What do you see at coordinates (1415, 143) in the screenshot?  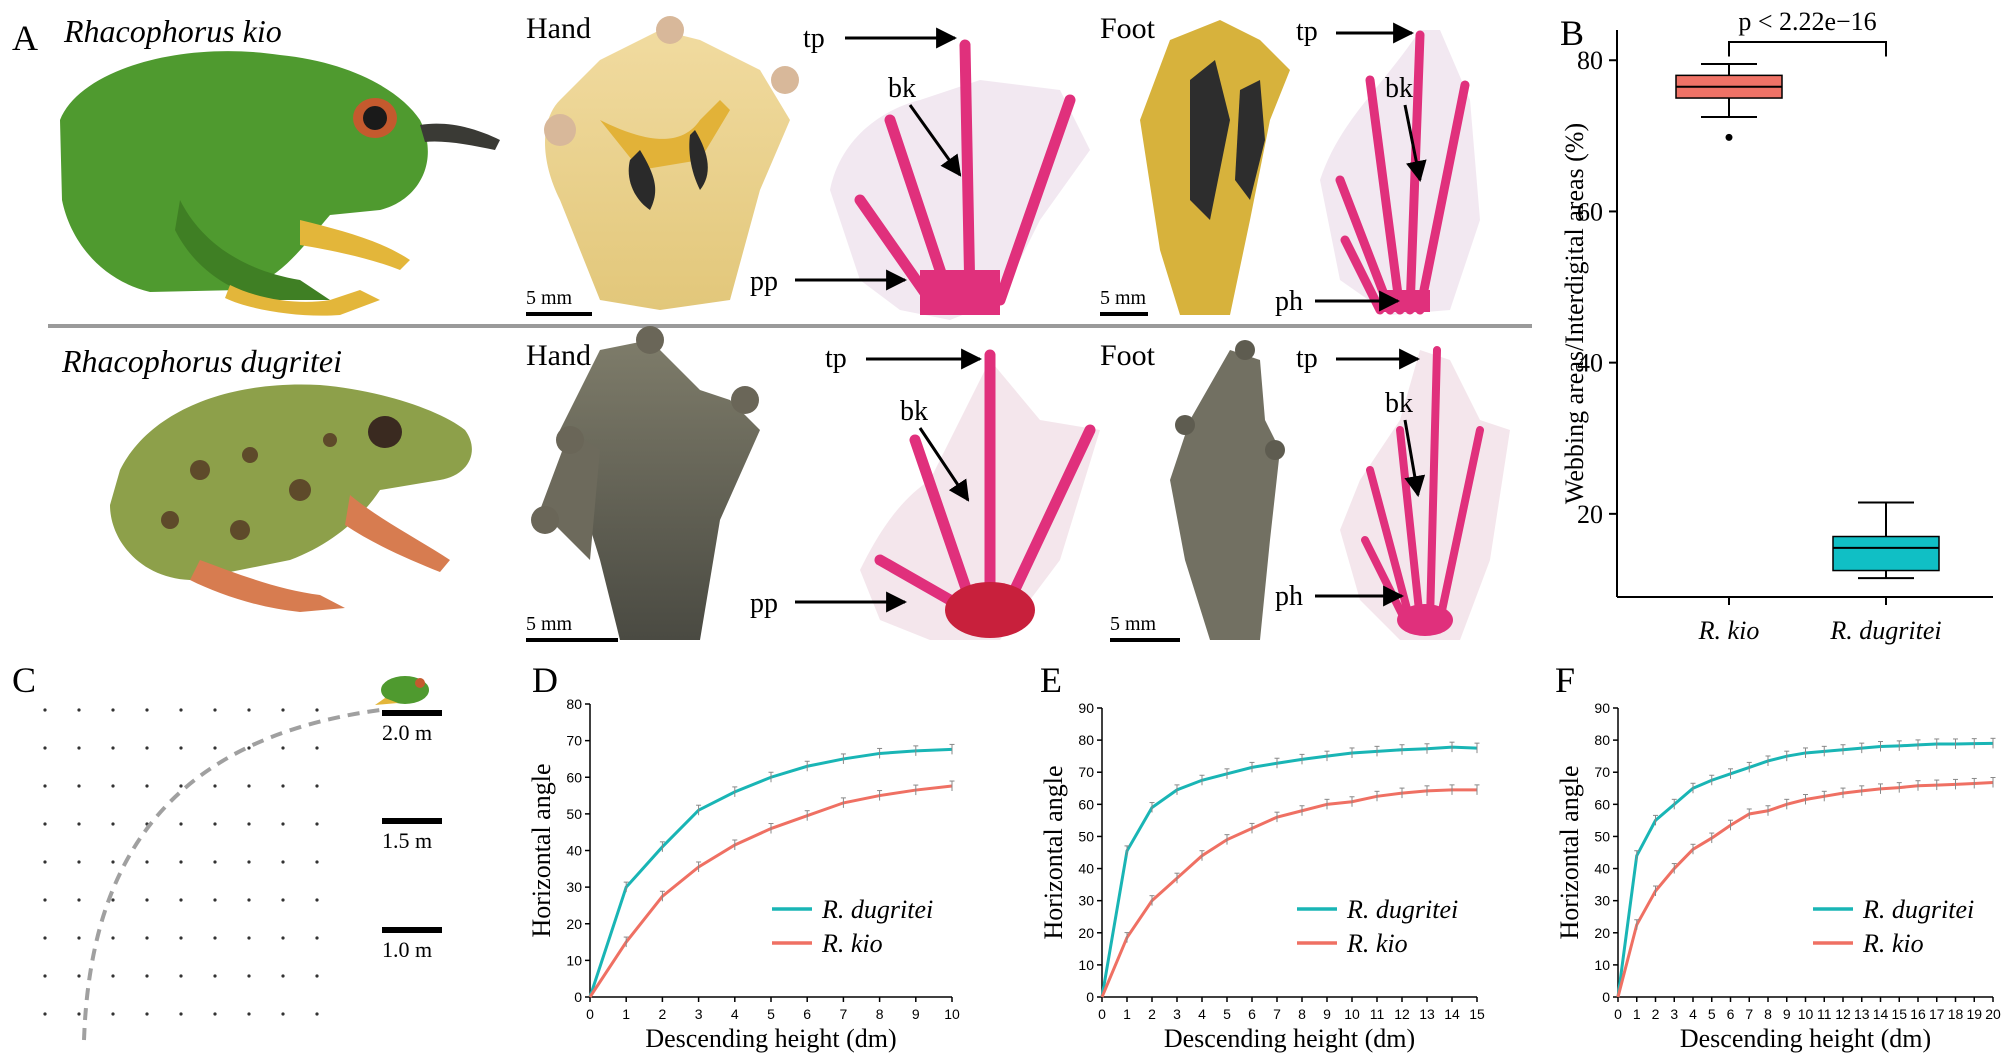 I see `arrow-bk-foot-kio` at bounding box center [1415, 143].